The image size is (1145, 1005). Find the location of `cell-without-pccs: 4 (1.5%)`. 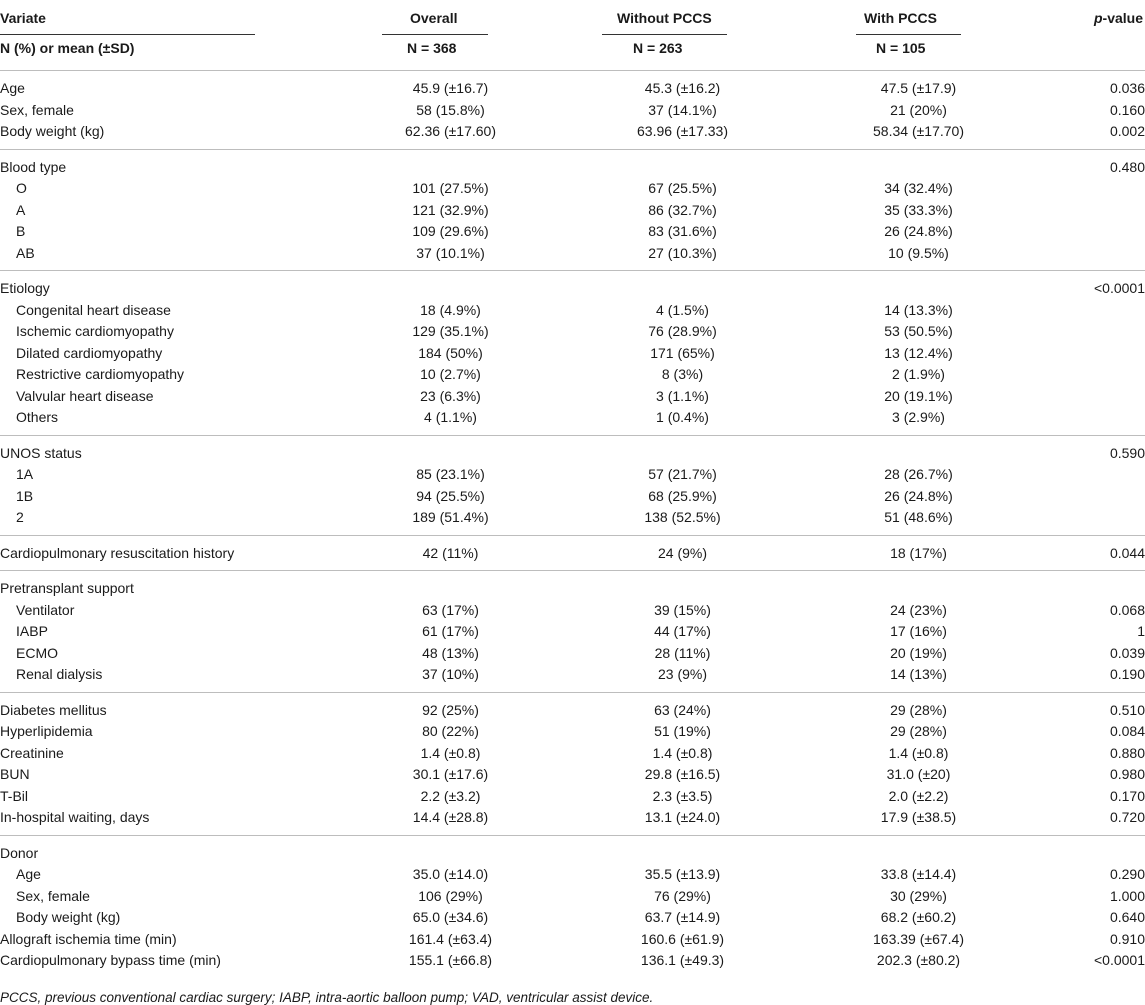

cell-without-pccs: 4 (1.5%) is located at coordinates (682, 309).